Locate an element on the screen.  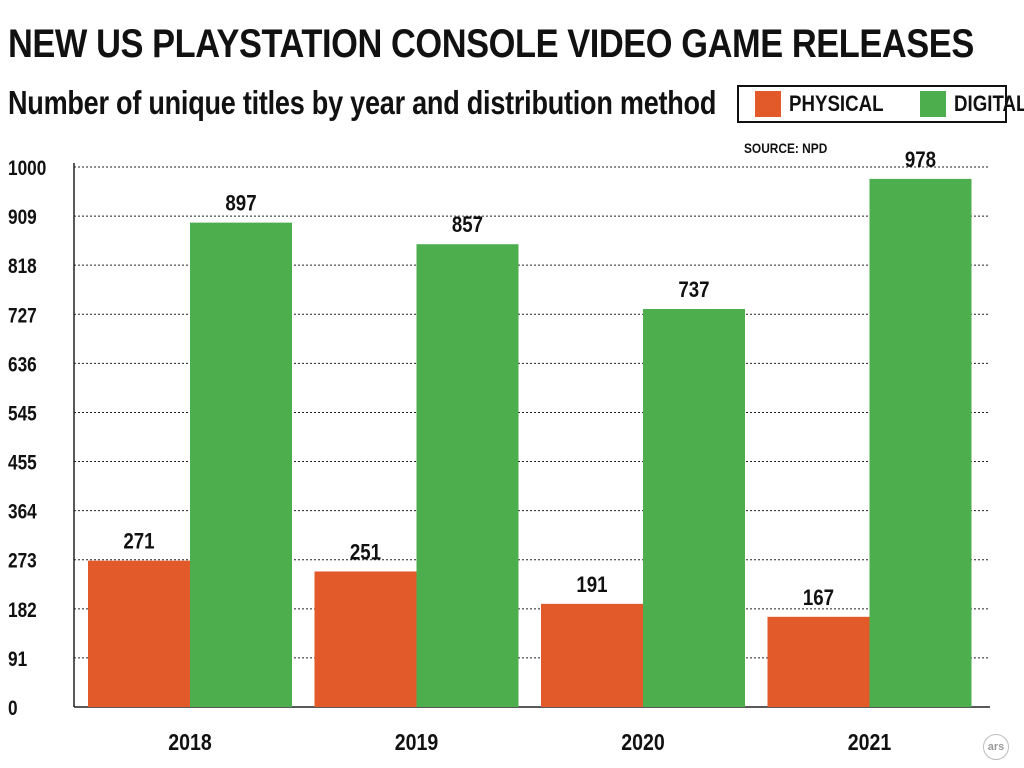
ars-logo: ars is located at coordinates (996, 747).